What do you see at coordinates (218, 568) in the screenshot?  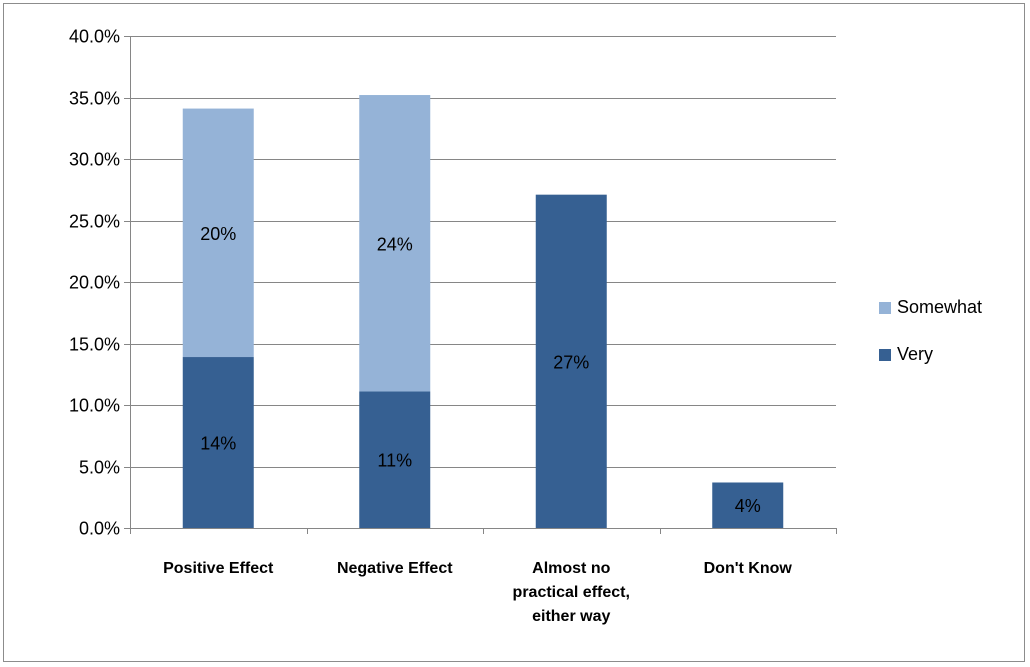 I see `x-category-label: Positive Effect` at bounding box center [218, 568].